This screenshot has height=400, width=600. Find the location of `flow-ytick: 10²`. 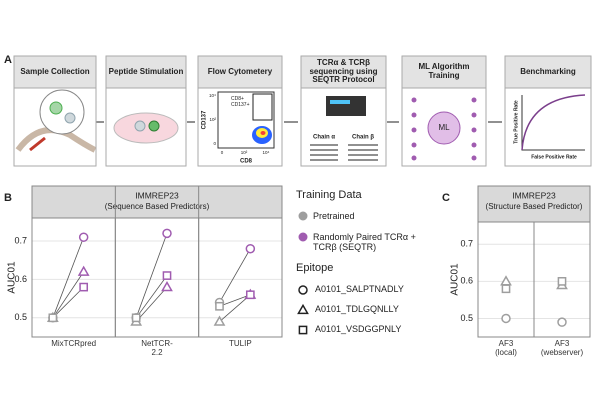

flow-ytick: 10² is located at coordinates (212, 119).